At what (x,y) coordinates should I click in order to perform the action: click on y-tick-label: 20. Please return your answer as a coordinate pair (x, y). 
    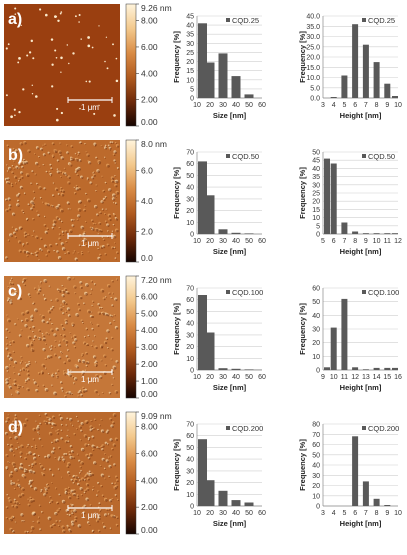
    Looking at the image, I should click on (316, 202).